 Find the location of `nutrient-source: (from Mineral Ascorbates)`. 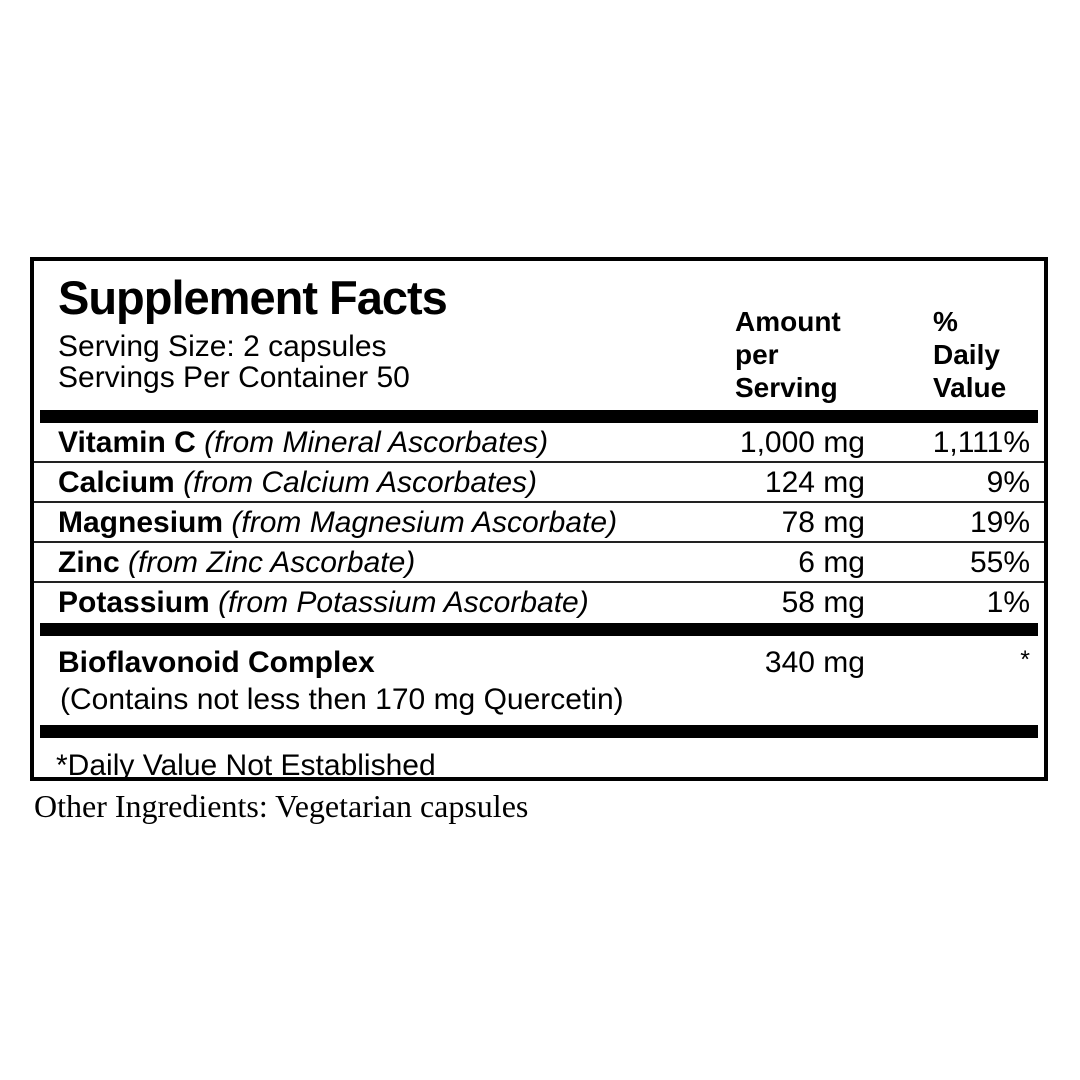

nutrient-source: (from Mineral Ascorbates) is located at coordinates (376, 442).